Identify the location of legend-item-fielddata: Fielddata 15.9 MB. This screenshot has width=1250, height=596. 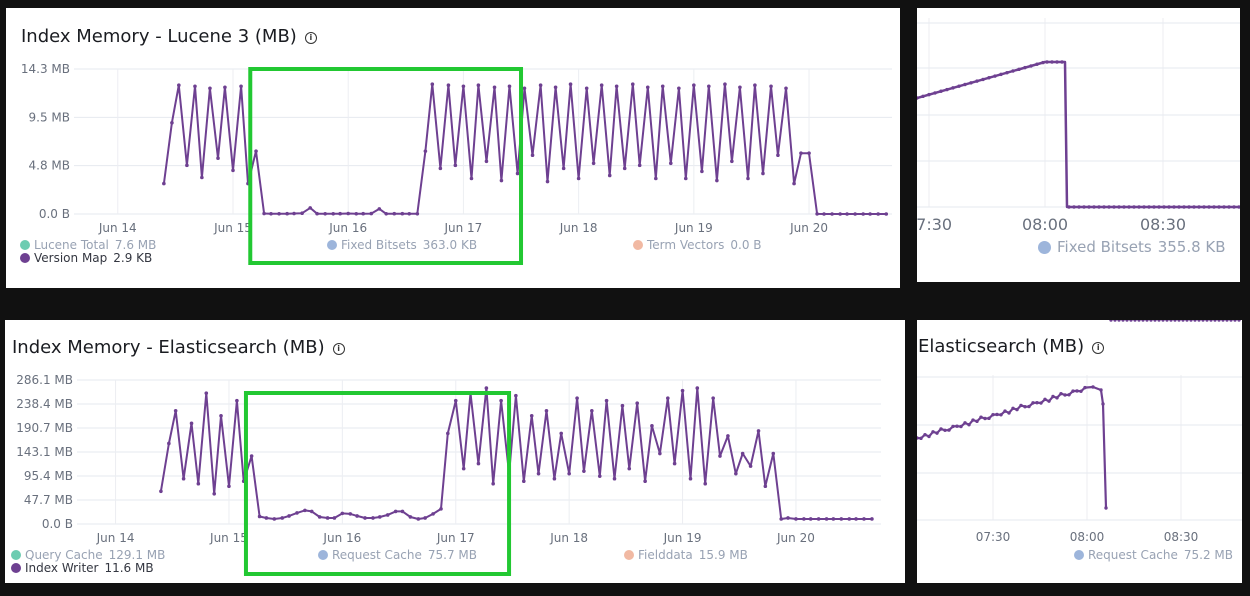
(686, 555).